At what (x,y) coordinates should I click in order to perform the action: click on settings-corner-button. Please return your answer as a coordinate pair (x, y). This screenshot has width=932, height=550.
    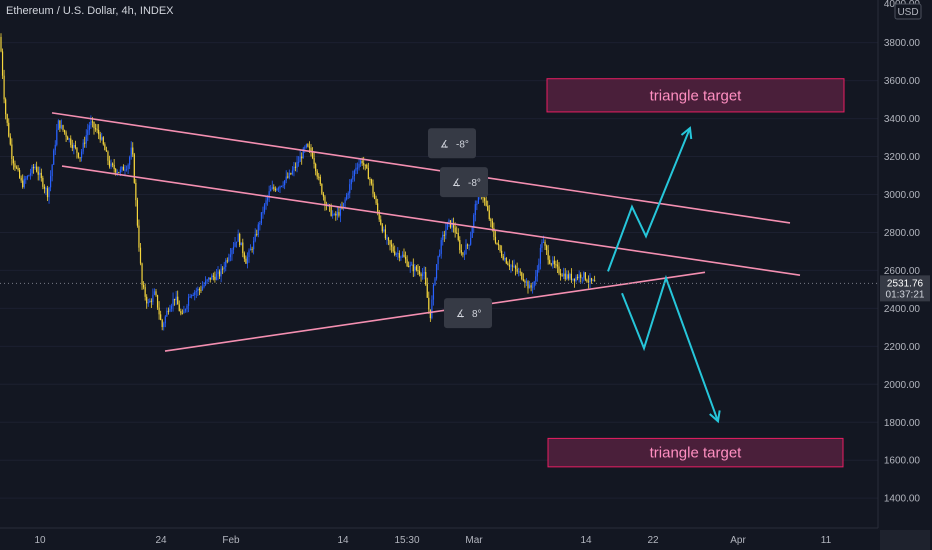
    Looking at the image, I should click on (905, 540).